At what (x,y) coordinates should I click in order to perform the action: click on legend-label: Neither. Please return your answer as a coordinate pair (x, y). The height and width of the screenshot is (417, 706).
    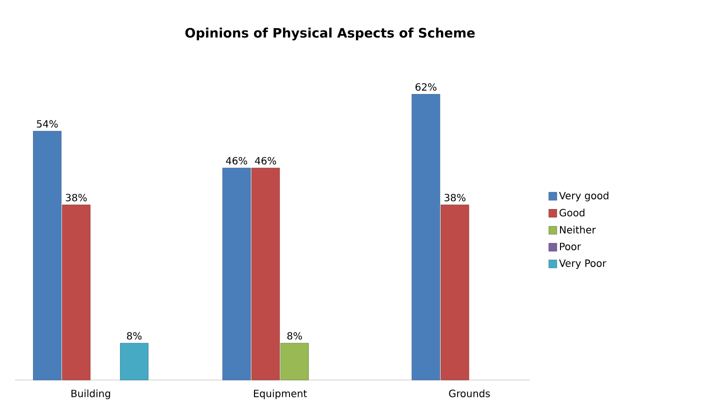
    Looking at the image, I should click on (578, 230).